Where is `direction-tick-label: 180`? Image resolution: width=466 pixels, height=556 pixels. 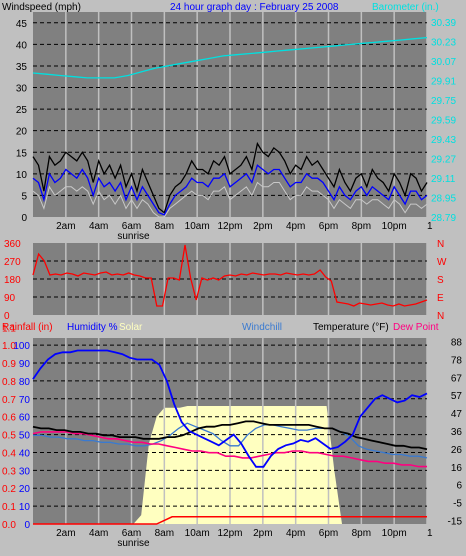 direction-tick-label: 180 is located at coordinates (12, 280).